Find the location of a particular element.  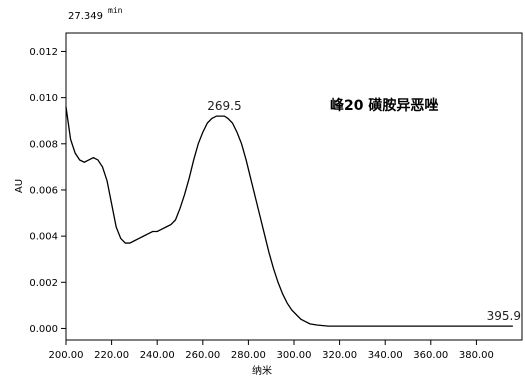

y-tick-label: 0.002 is located at coordinates (43, 283).